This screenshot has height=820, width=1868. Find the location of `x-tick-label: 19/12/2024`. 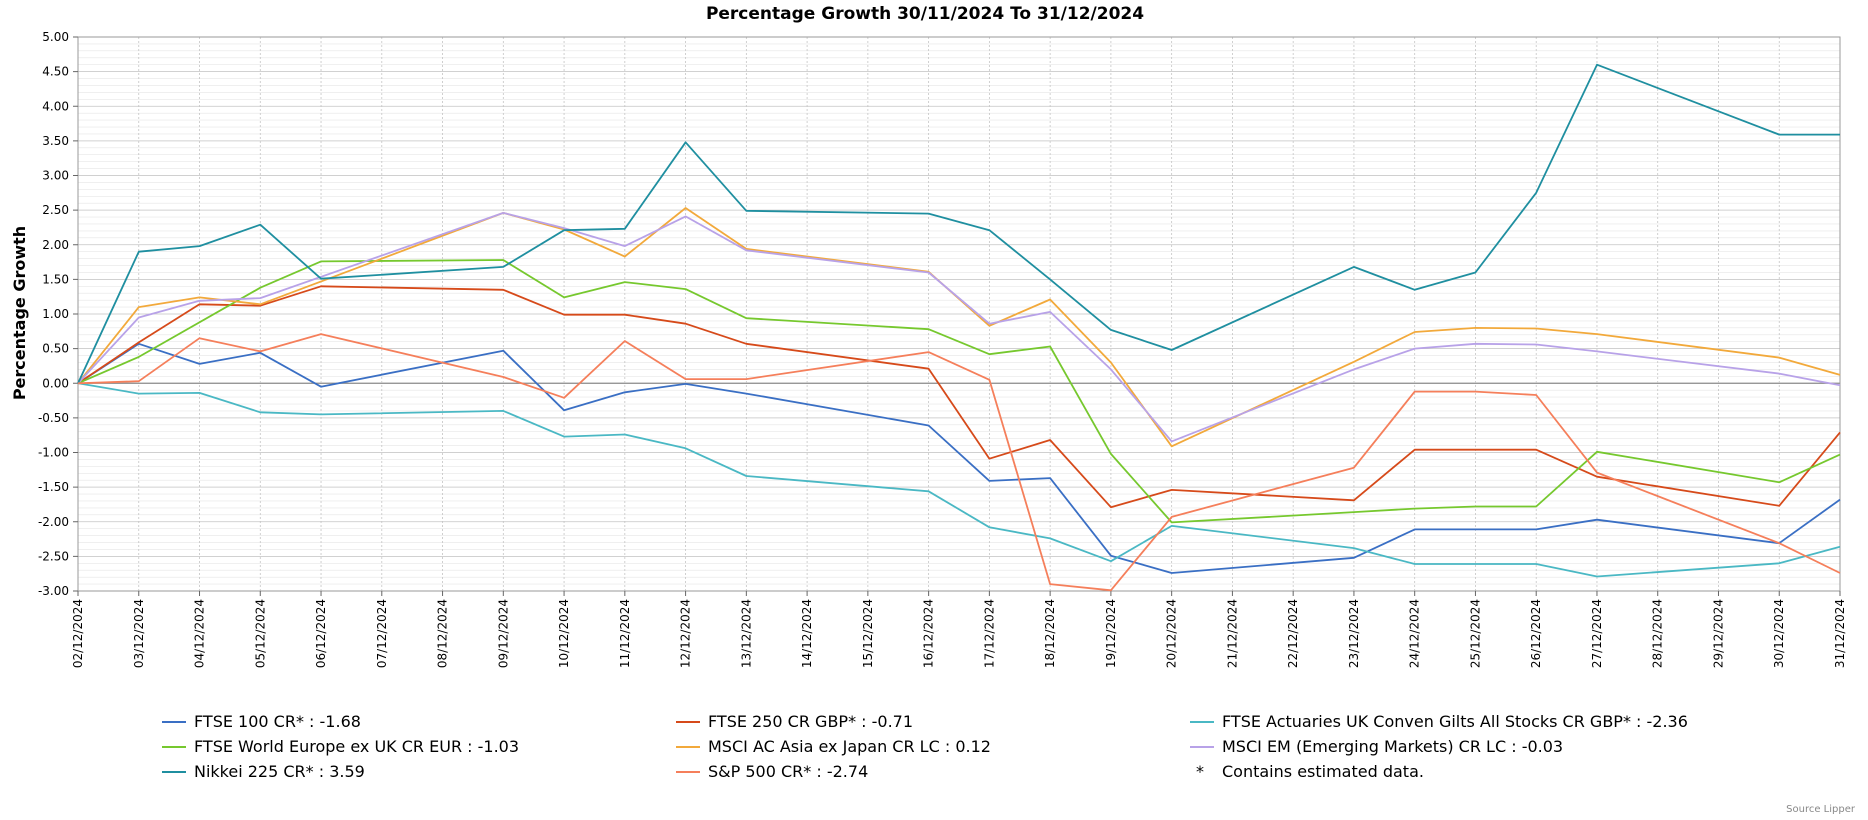

x-tick-label: 19/12/2024 is located at coordinates (1111, 633).